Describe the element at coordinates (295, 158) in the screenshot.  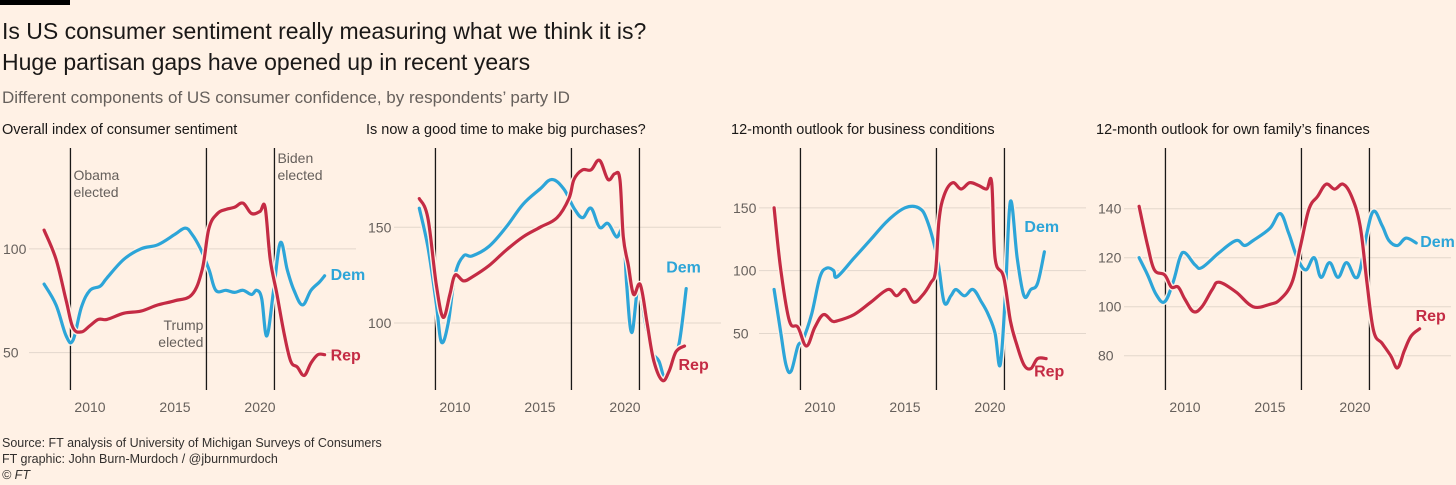
I see `event-annotation: Biden` at that location.